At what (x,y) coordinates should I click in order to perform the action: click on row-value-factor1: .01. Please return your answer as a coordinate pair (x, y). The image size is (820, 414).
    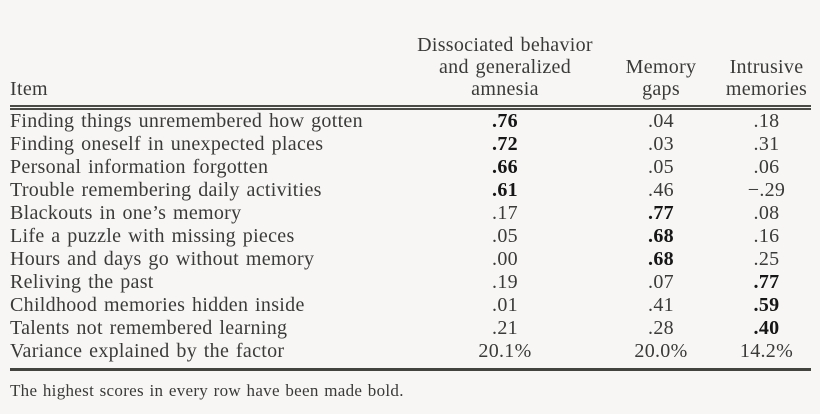
    Looking at the image, I should click on (505, 305).